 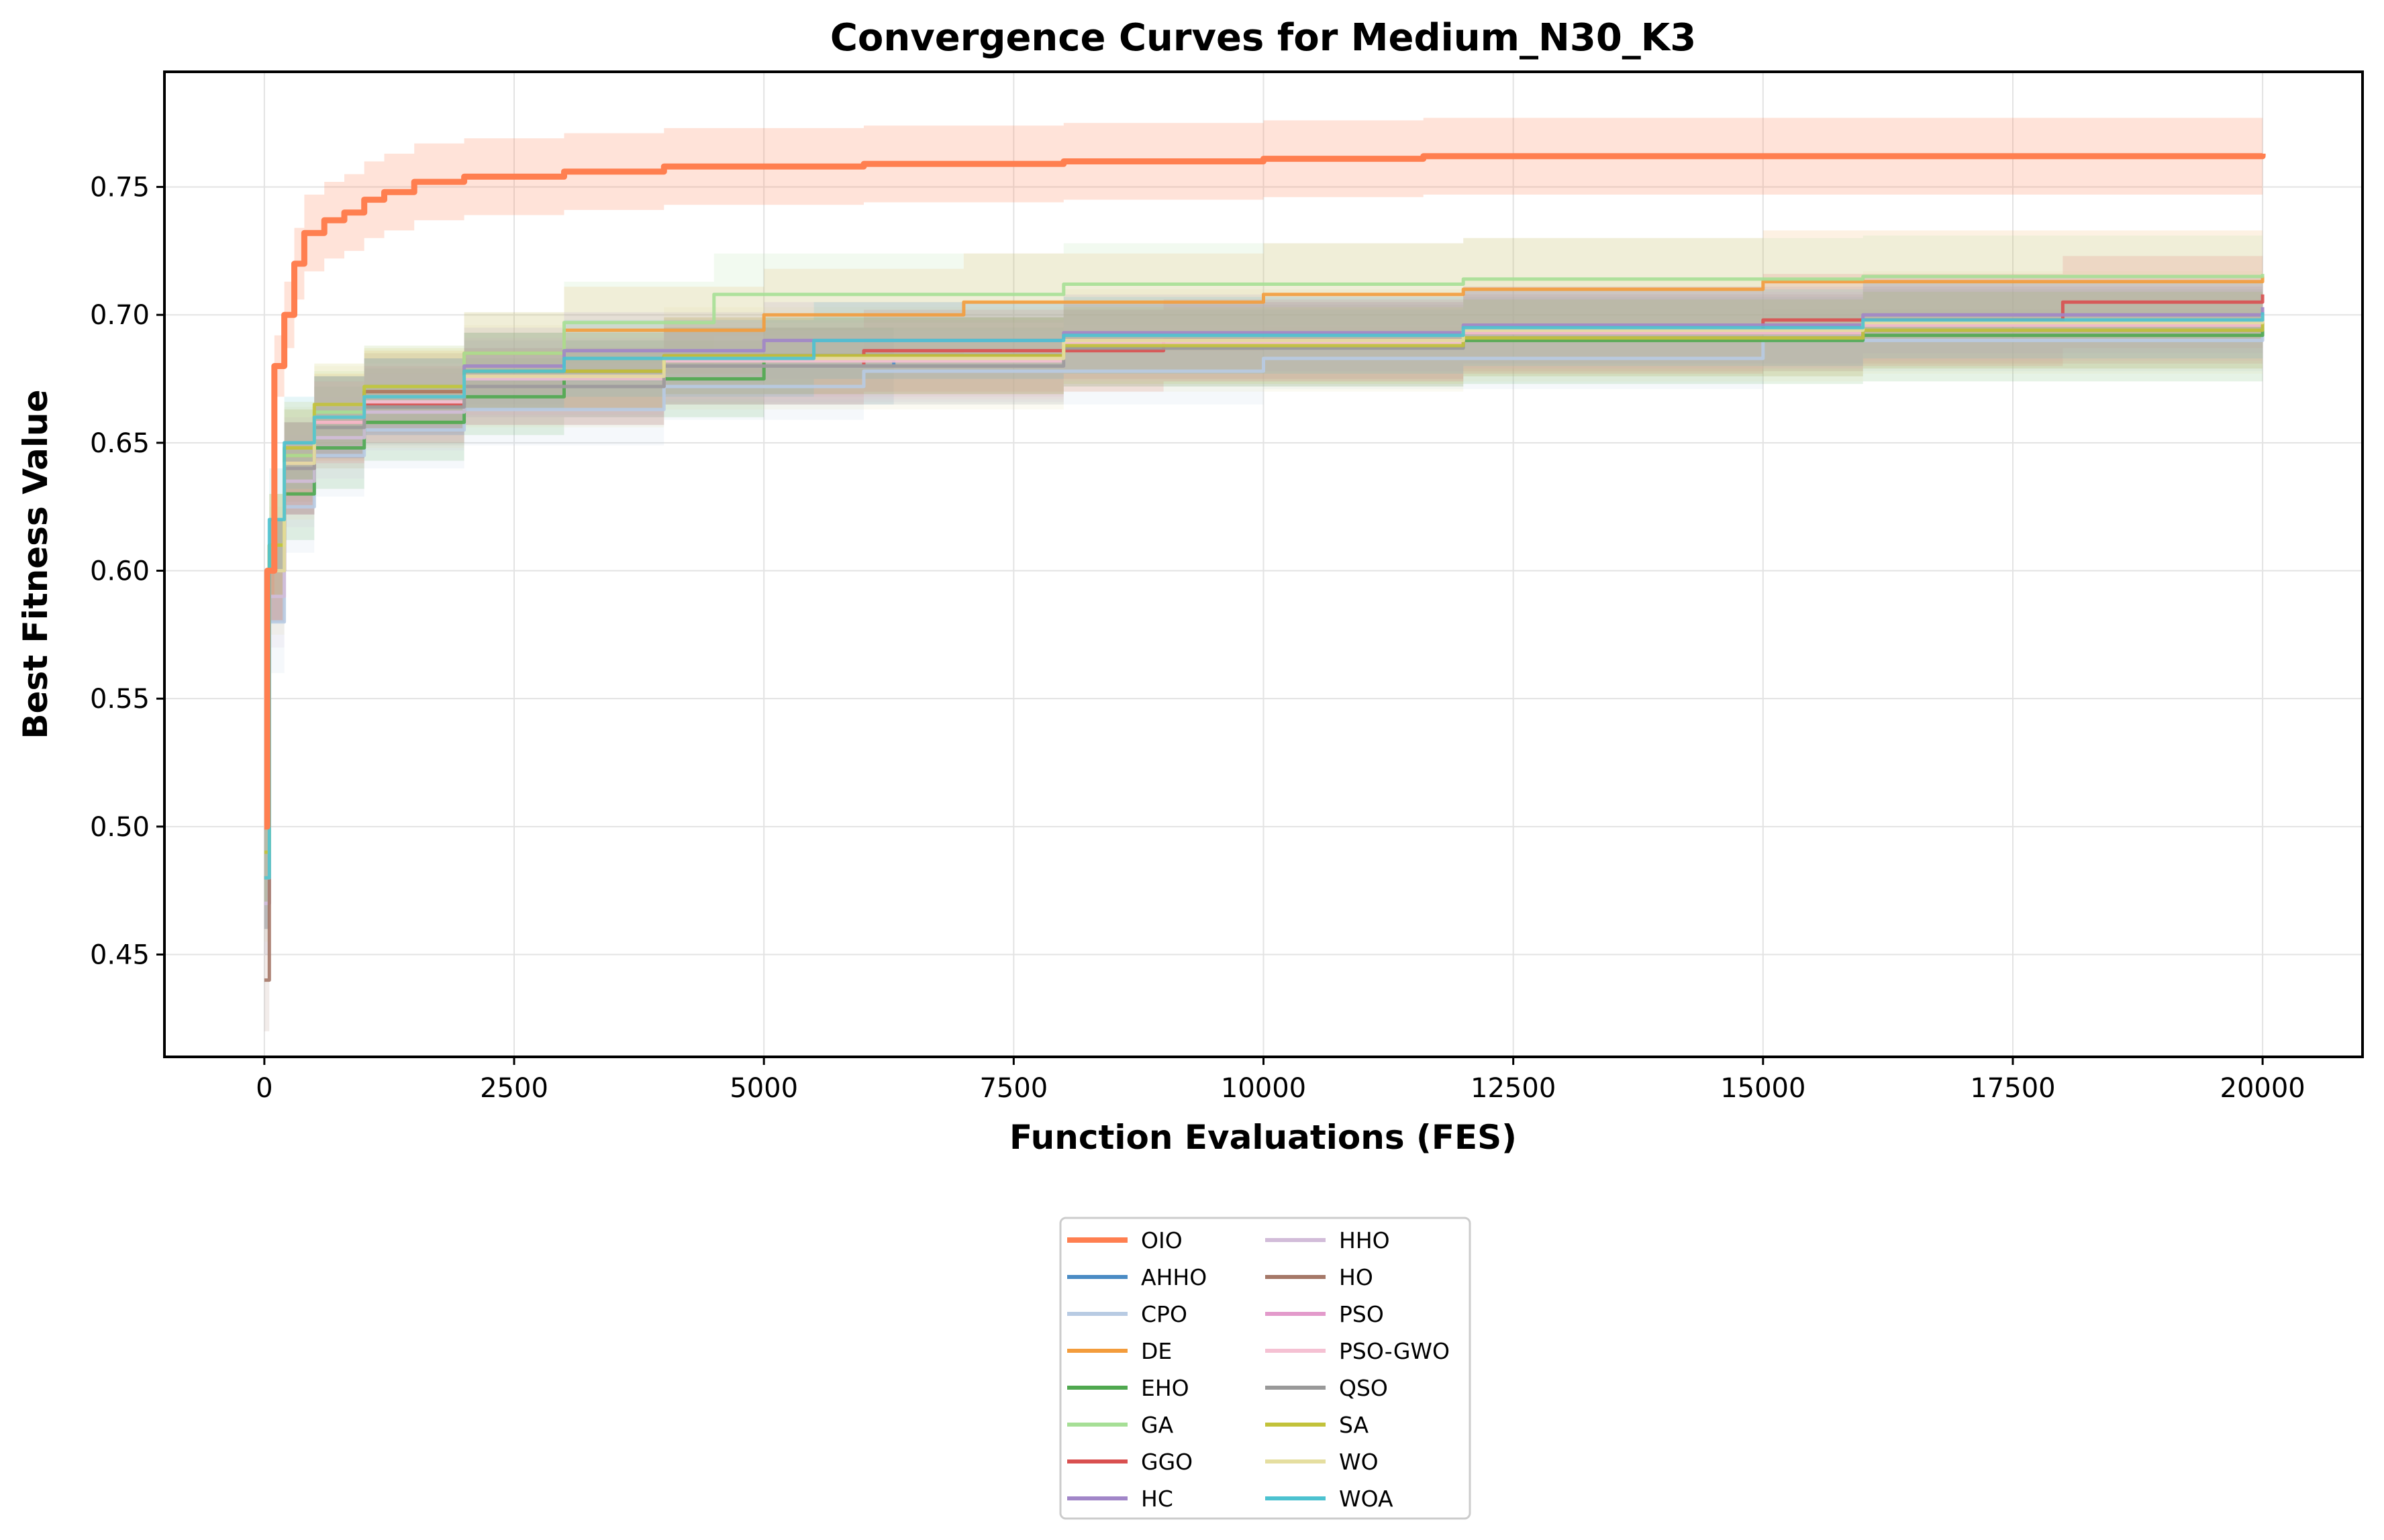 What do you see at coordinates (1014, 1088) in the screenshot?
I see `x-tick-label: 7500` at bounding box center [1014, 1088].